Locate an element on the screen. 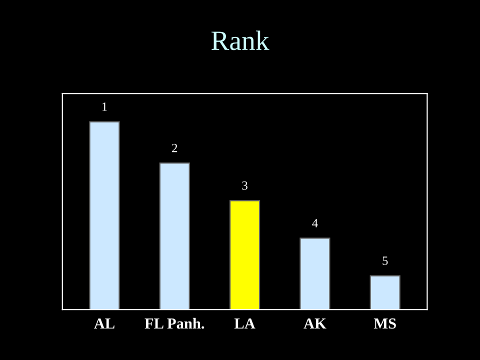 The height and width of the screenshot is (360, 480). annotation: 3 is located at coordinates (245, 185).